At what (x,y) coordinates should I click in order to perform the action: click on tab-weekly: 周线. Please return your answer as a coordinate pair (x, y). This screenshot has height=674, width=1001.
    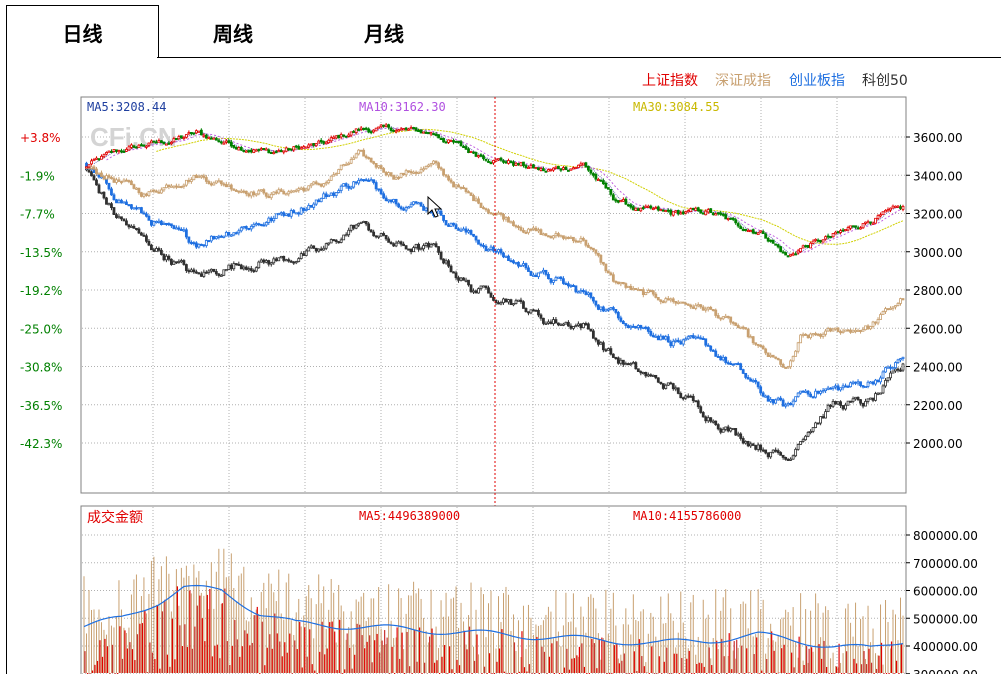
    Looking at the image, I should click on (233, 33).